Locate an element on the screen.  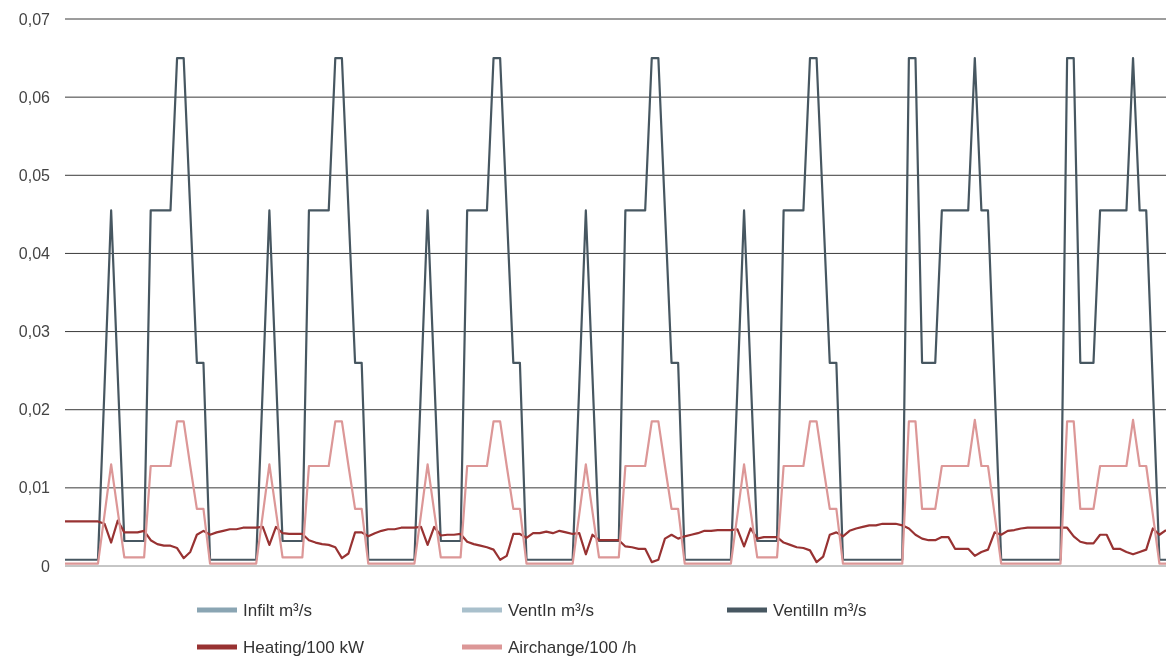
y-tick-label: 0 is located at coordinates (46, 566).